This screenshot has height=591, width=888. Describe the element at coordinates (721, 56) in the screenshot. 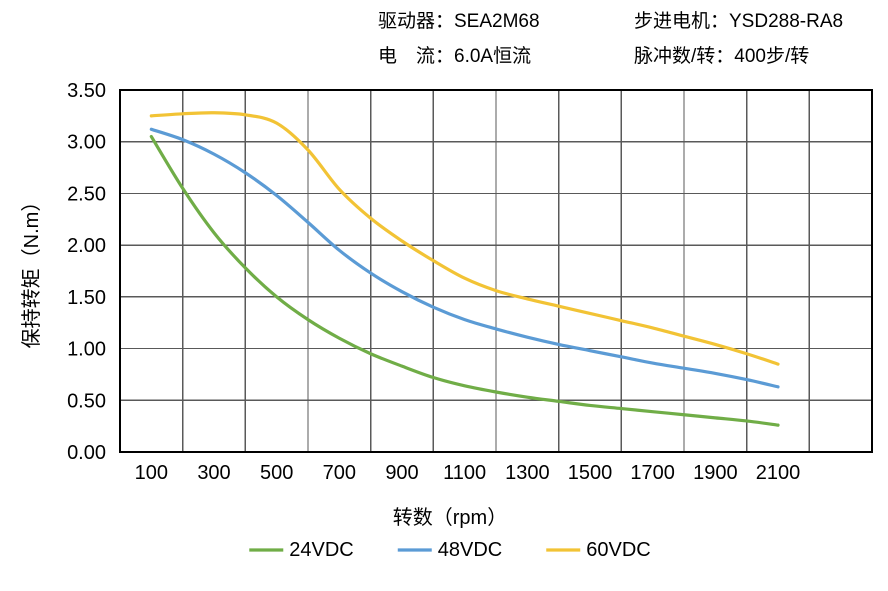

I see `header-pulses: 脉冲数/转：400步/转` at that location.